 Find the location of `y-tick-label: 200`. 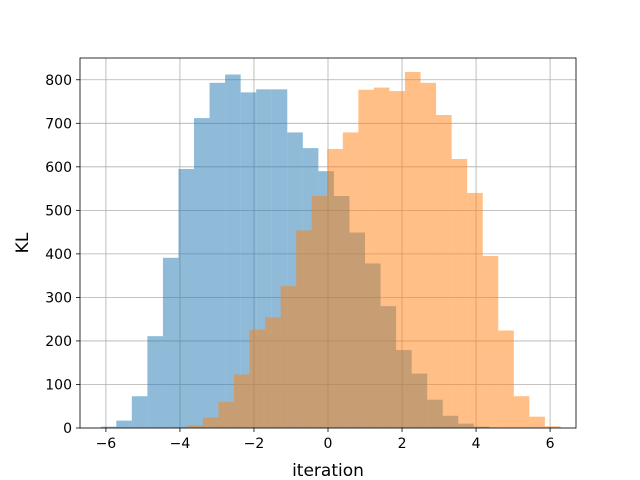

y-tick-label: 200 is located at coordinates (58, 342).